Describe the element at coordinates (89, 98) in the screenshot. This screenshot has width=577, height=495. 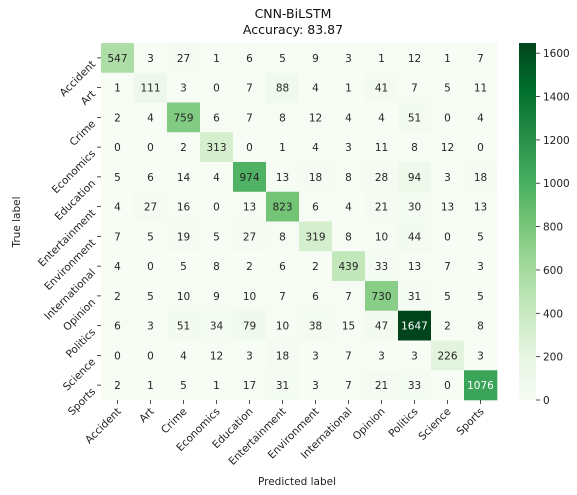
I see `y-tick-label: Art` at that location.